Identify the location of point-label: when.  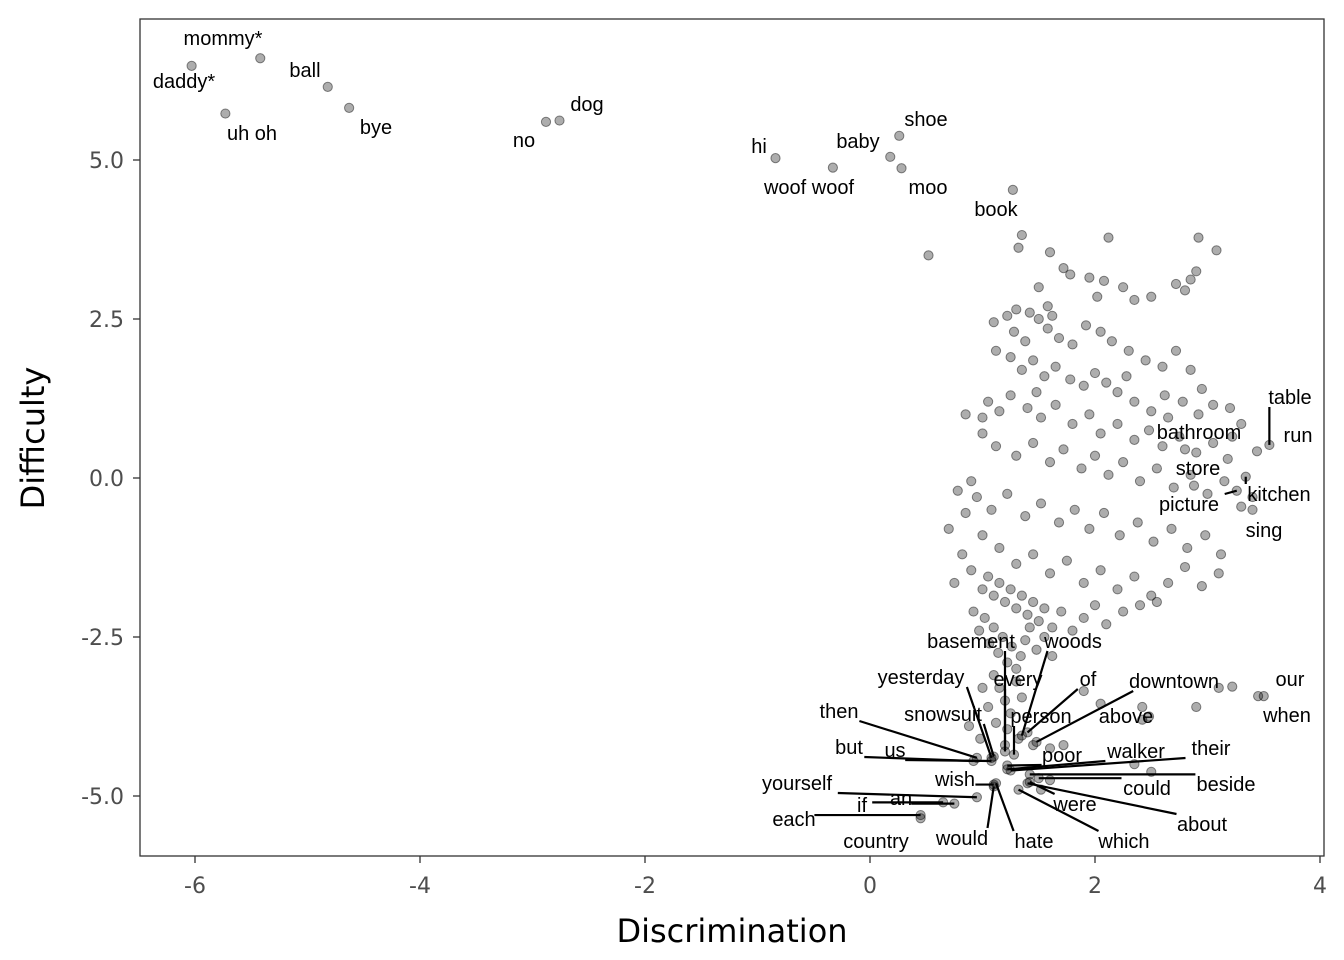
(1286, 716).